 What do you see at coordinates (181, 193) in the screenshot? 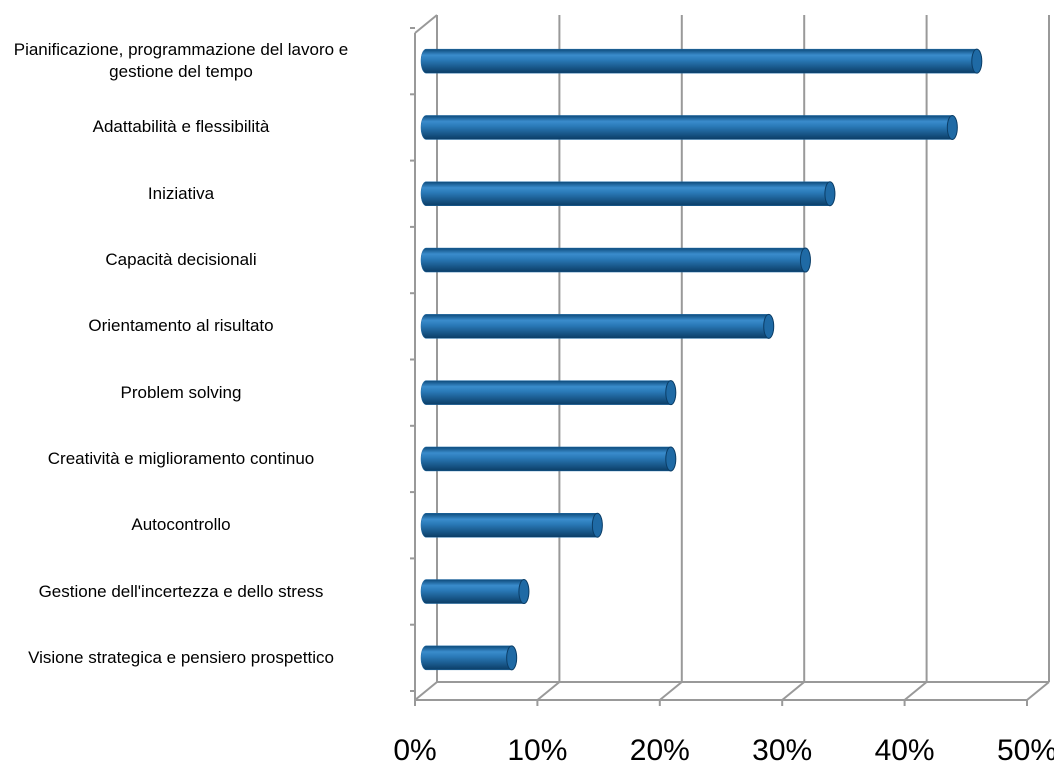
I see `category-label: Iniziativa` at bounding box center [181, 193].